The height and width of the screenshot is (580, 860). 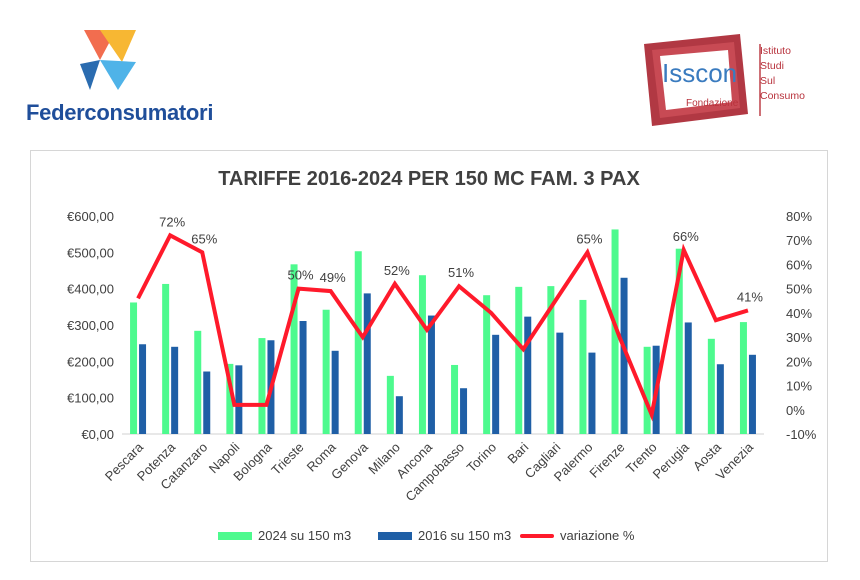 I want to click on data-label-variation: 52%, so click(x=397, y=270).